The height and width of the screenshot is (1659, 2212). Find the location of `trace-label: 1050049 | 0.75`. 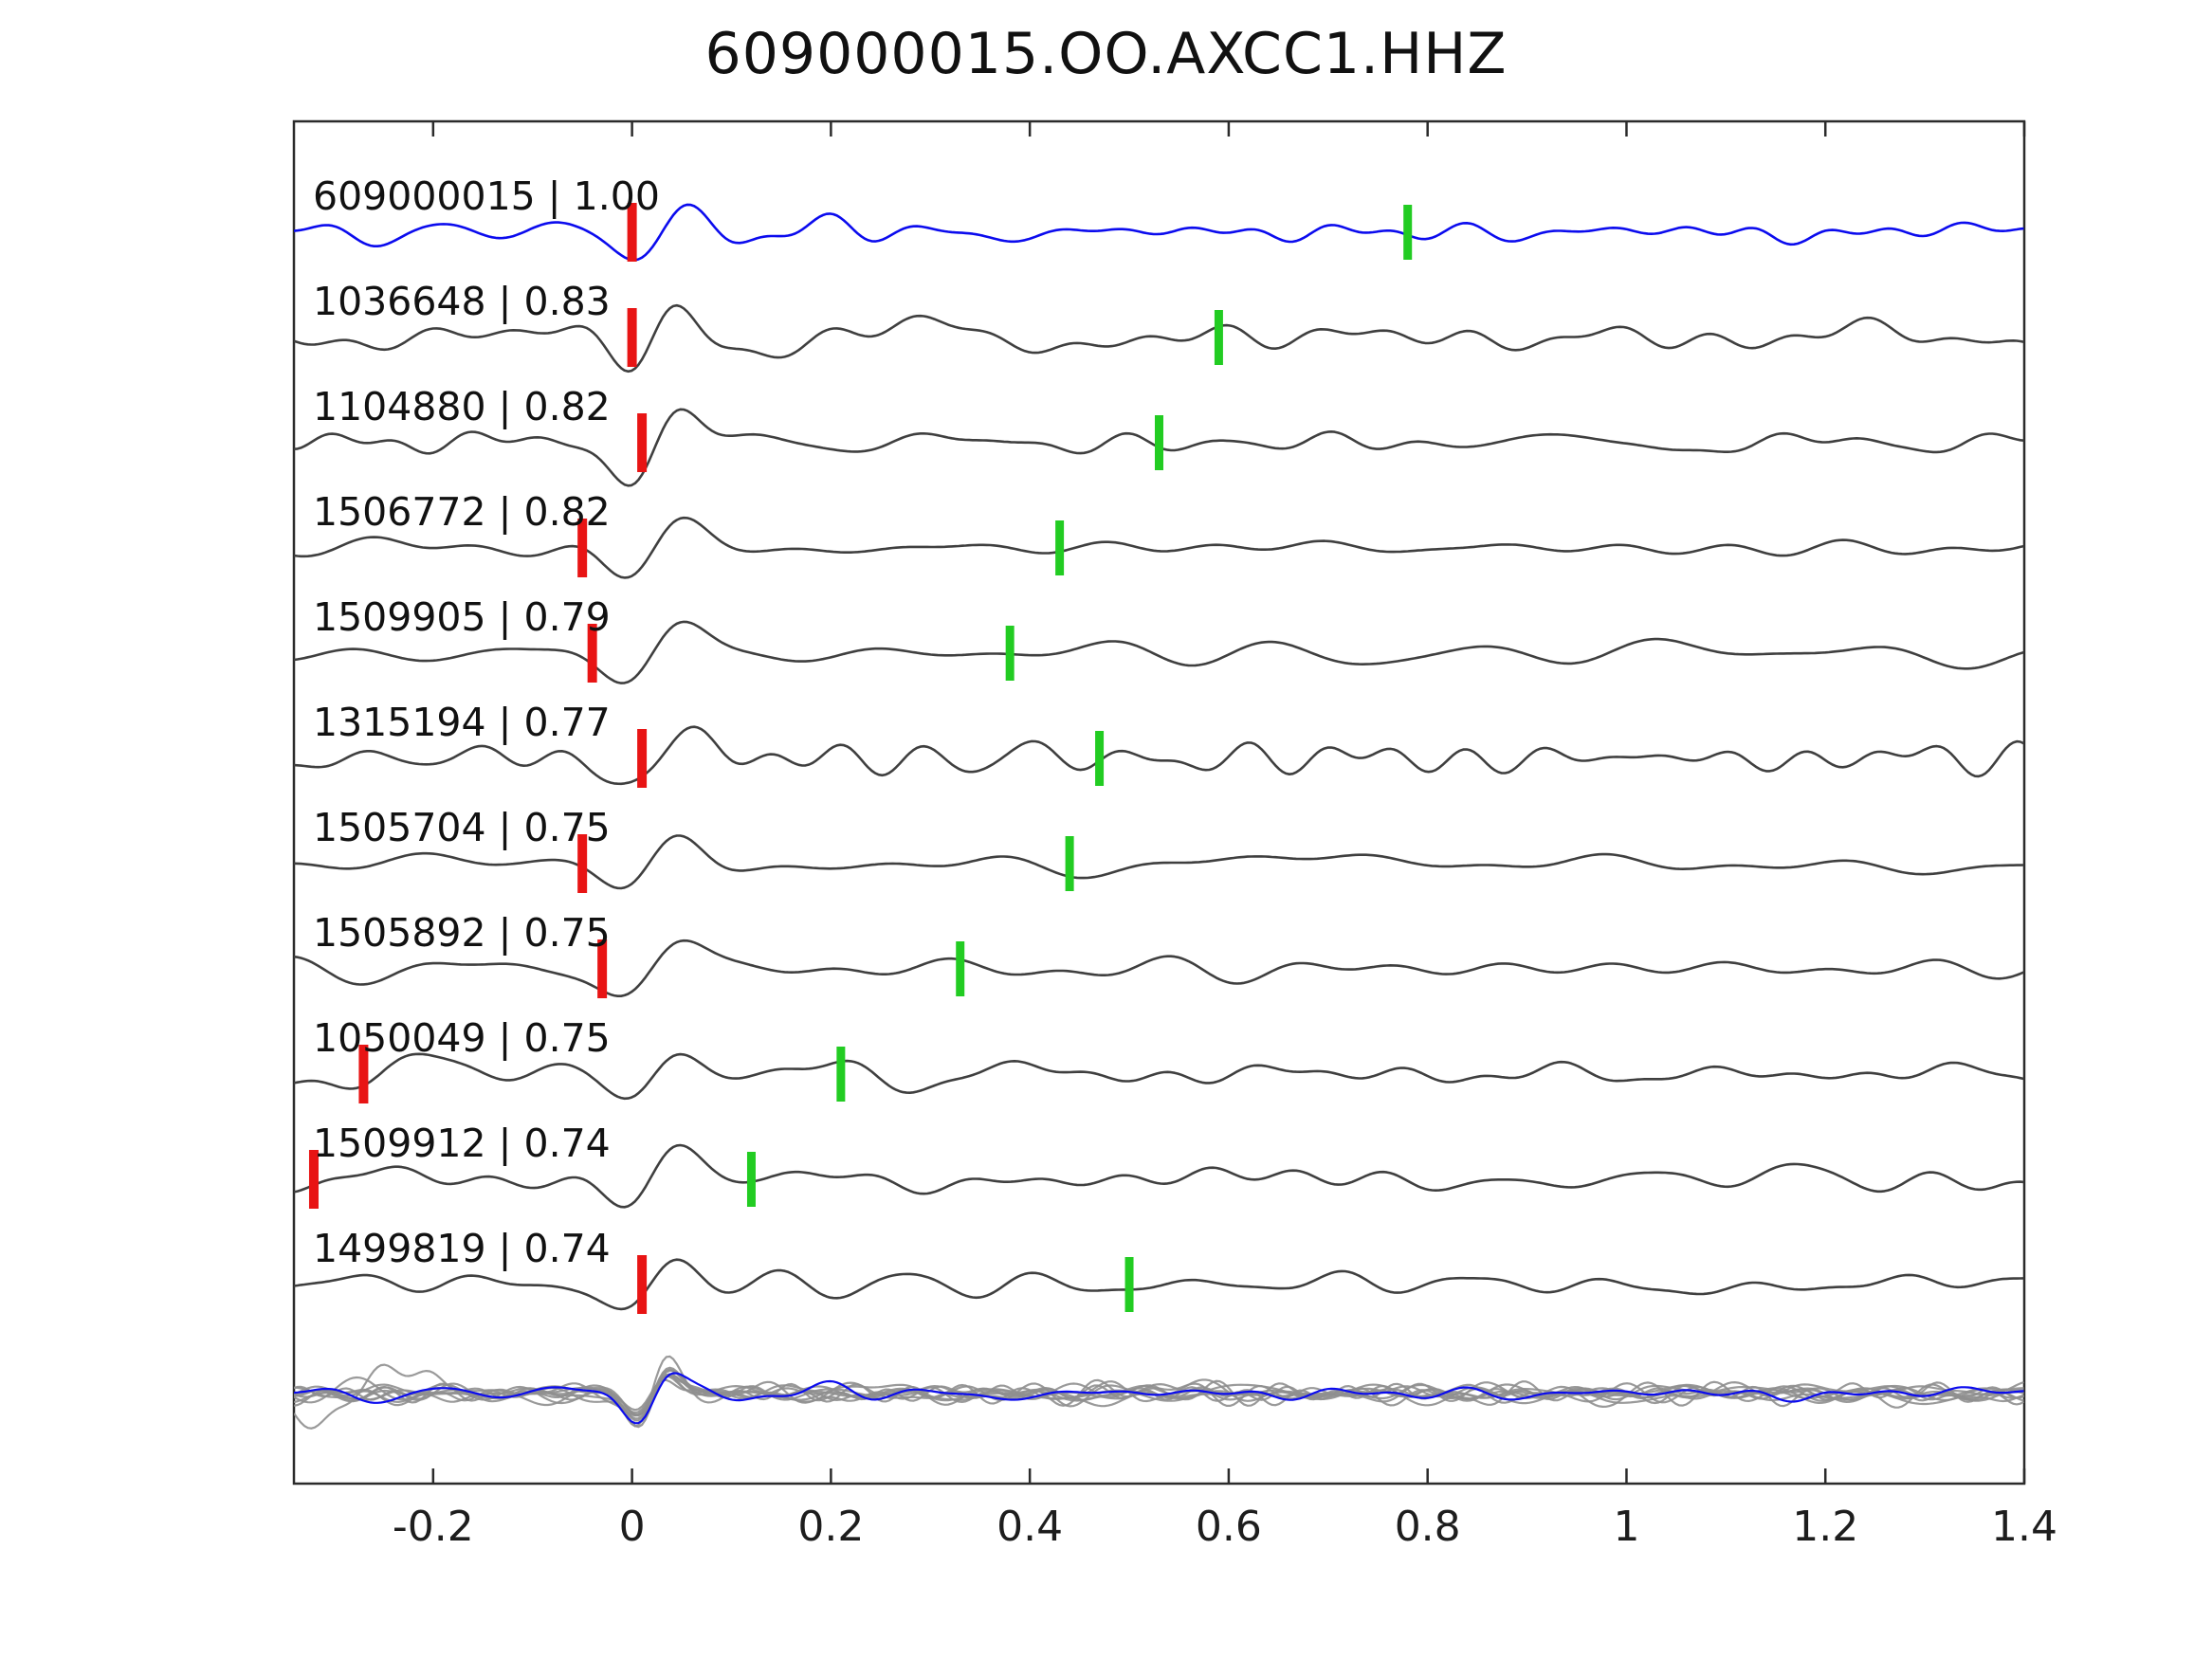

trace-label: 1050049 | 0.75 is located at coordinates (462, 1038).